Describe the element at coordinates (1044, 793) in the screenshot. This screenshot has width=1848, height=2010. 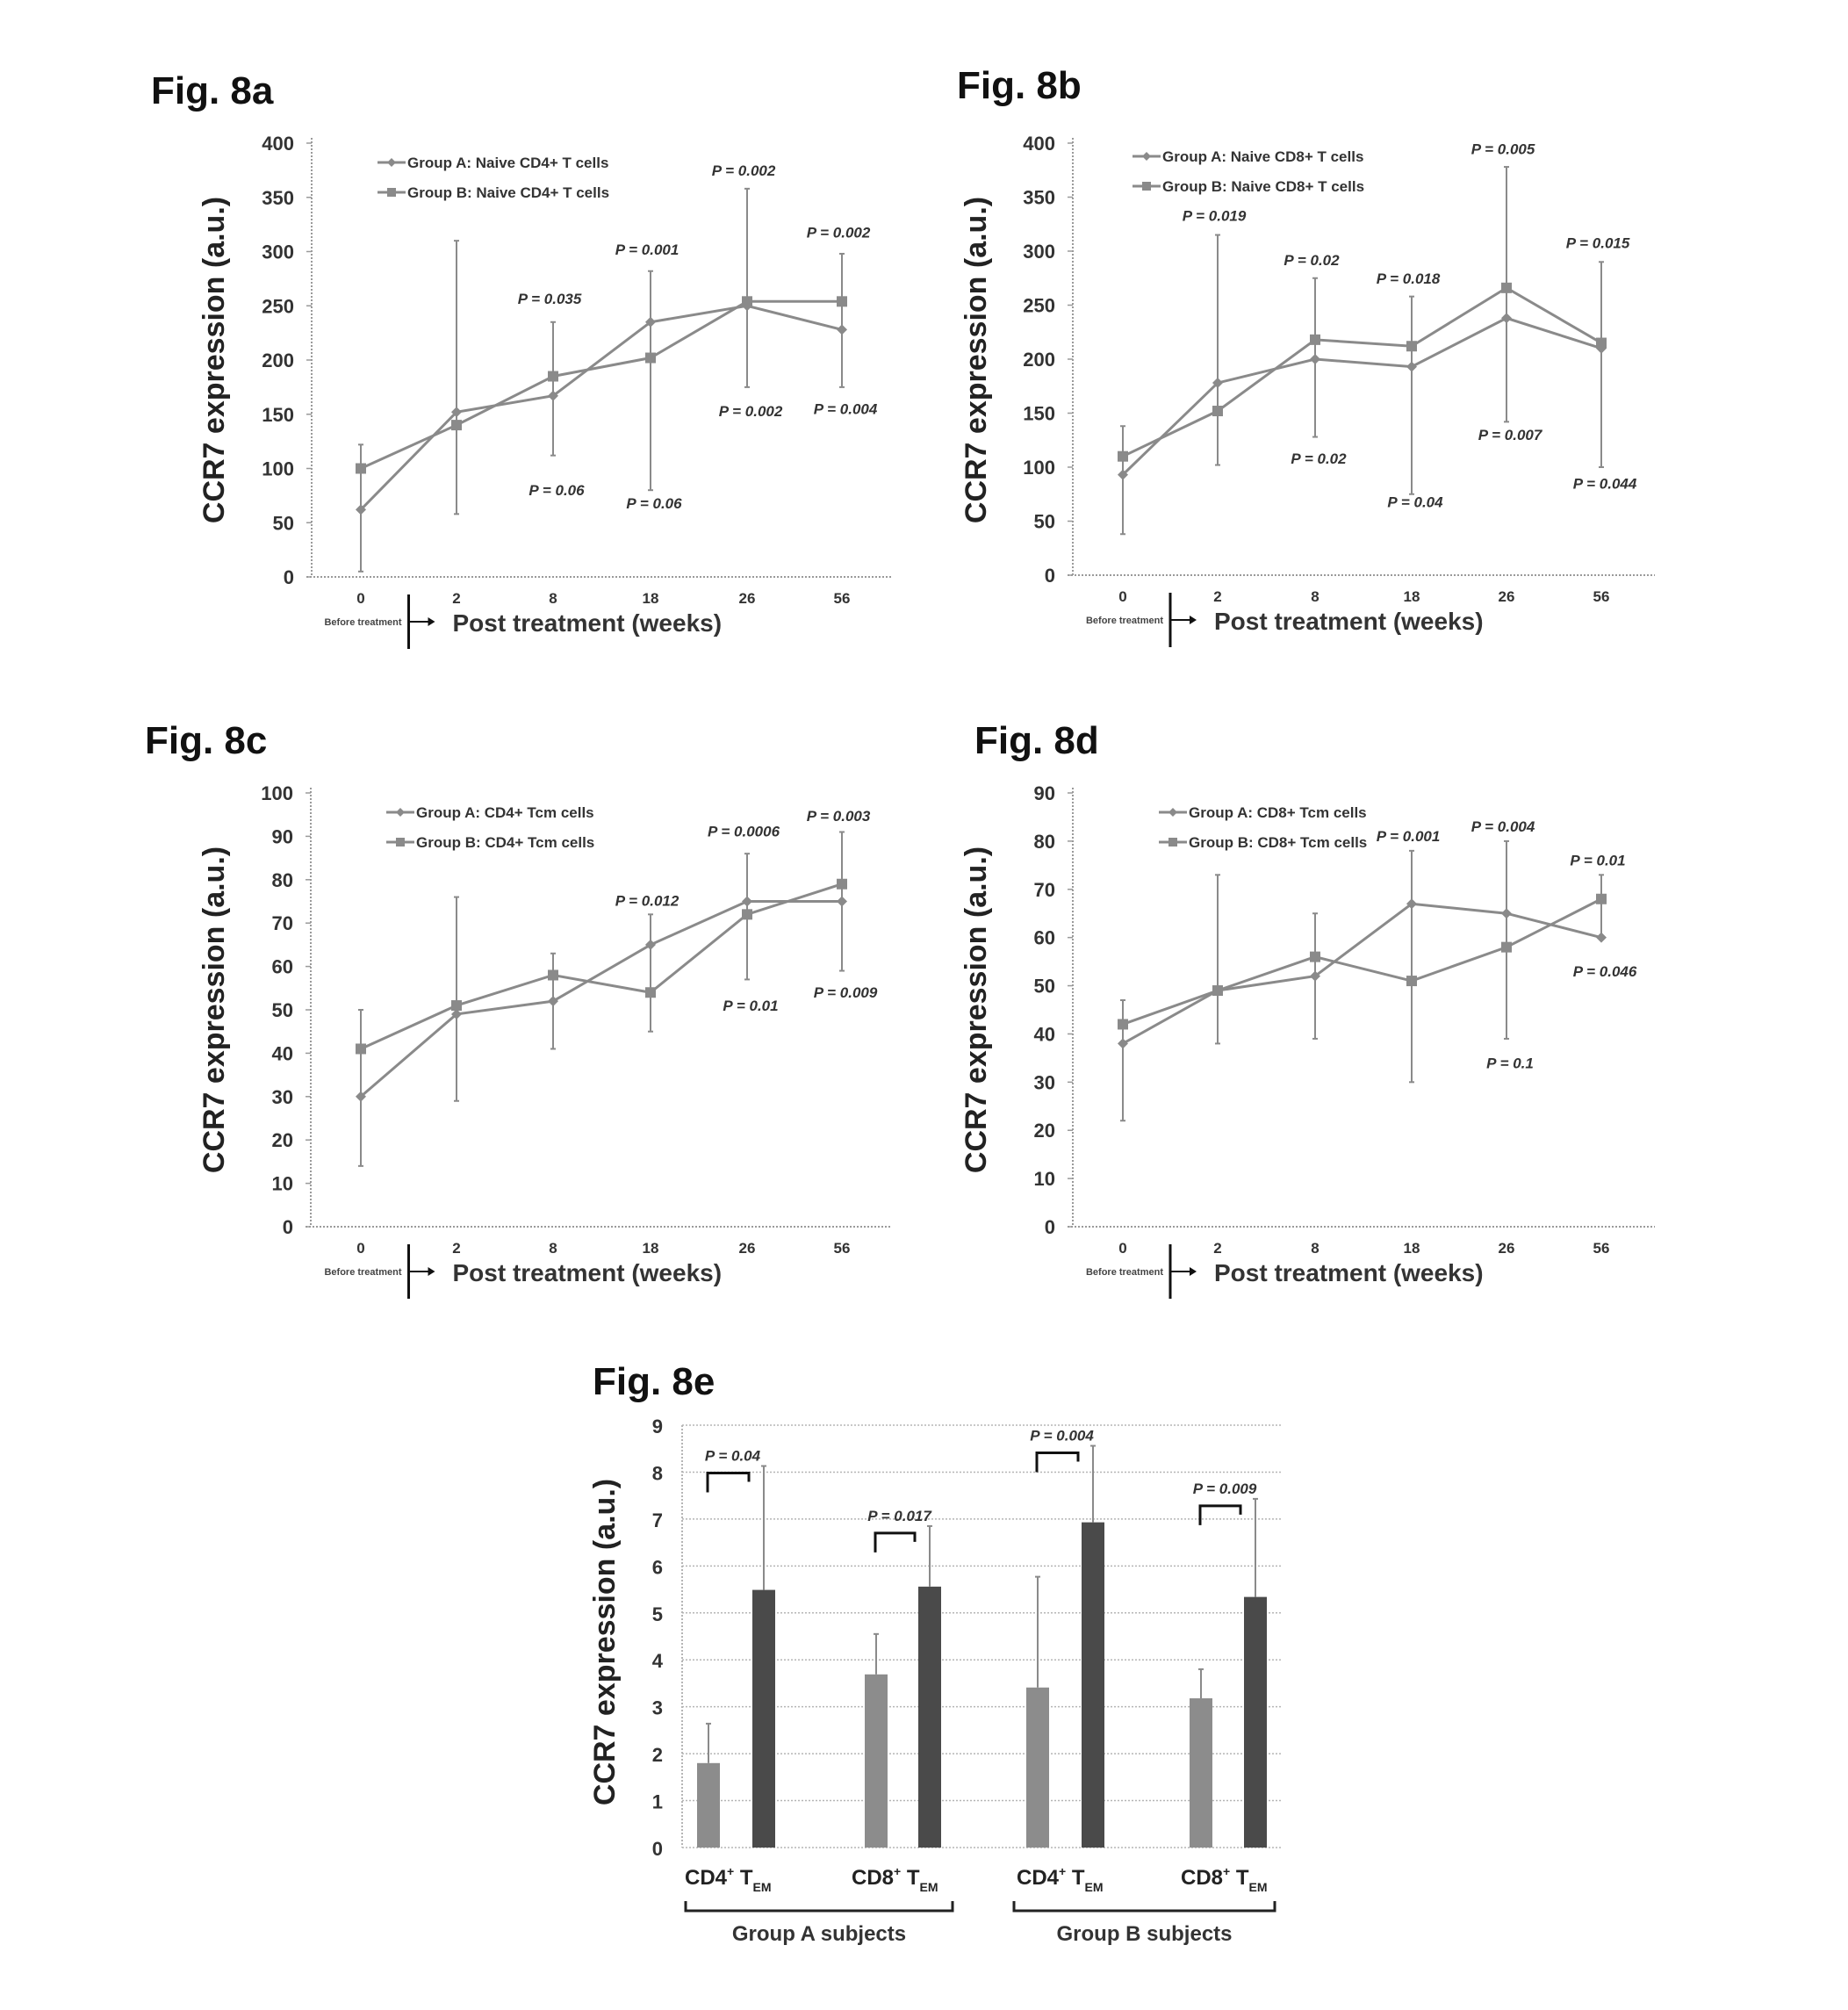
I see `y-tick-label: 90` at that location.